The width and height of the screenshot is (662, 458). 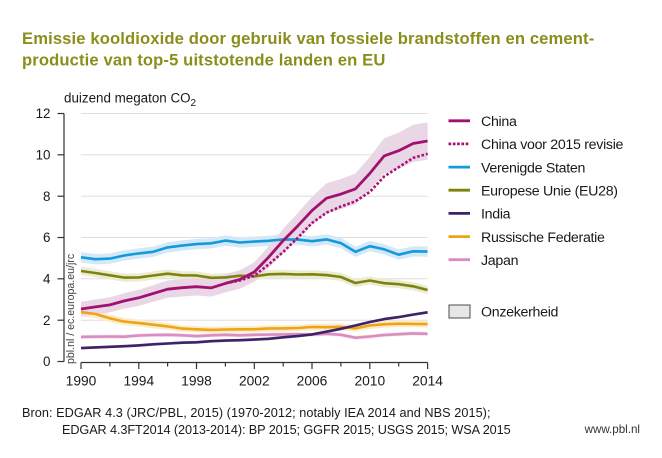 I want to click on svg-text: Verenigde Staten, so click(x=533, y=168).